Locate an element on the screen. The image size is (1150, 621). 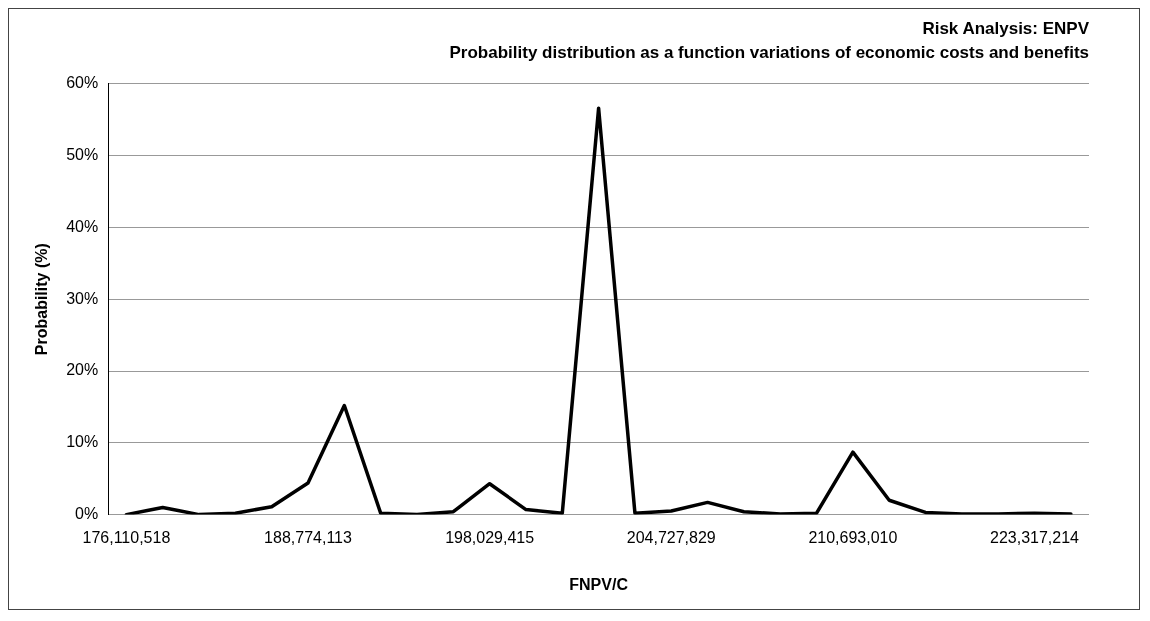
x-tick-label: 176,110,518 is located at coordinates (126, 537).